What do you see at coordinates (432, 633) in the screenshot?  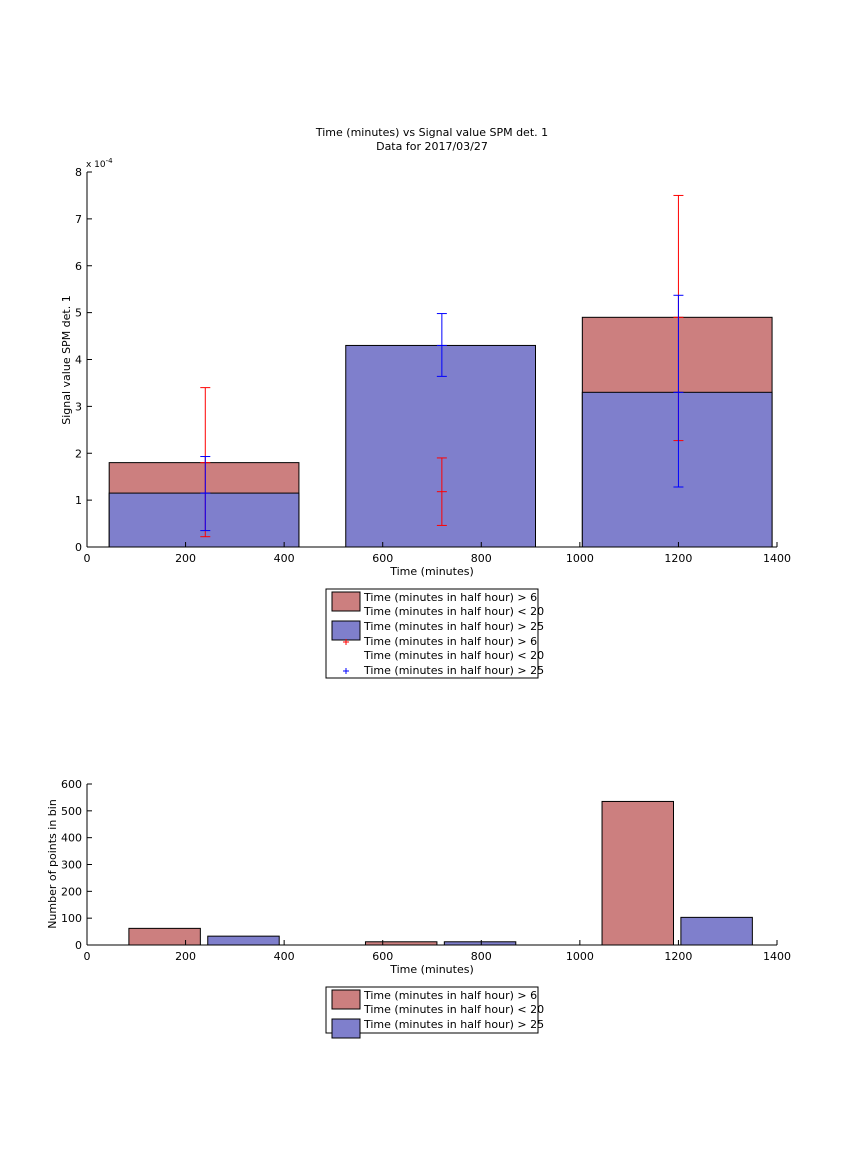 I see `chart1-legend-box` at bounding box center [432, 633].